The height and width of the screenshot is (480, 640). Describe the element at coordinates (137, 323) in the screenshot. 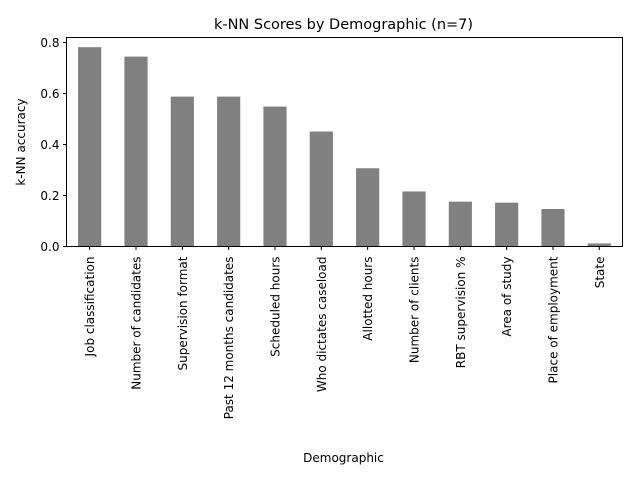

I see `x-tick-label: Number of candidates` at that location.